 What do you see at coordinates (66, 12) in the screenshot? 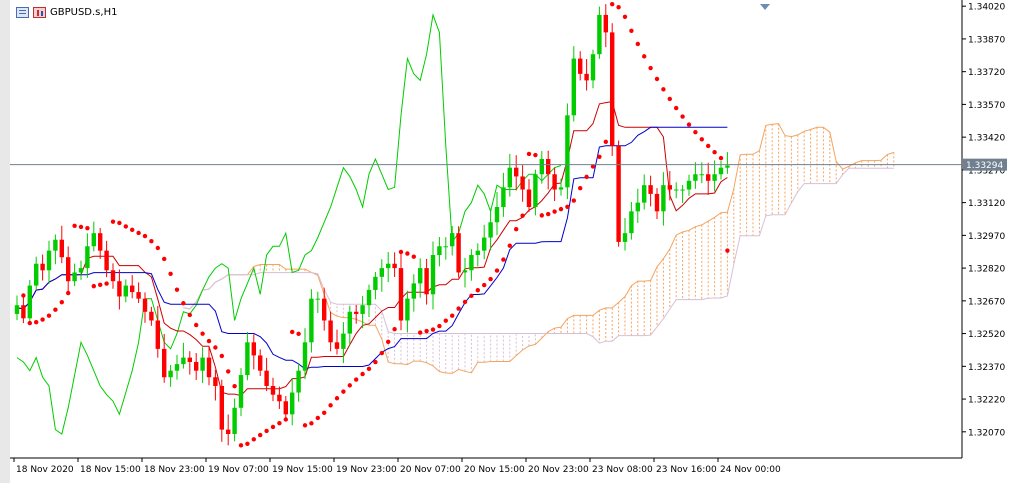
I see `chart-title-bar: GBPUSD.s,H1` at bounding box center [66, 12].